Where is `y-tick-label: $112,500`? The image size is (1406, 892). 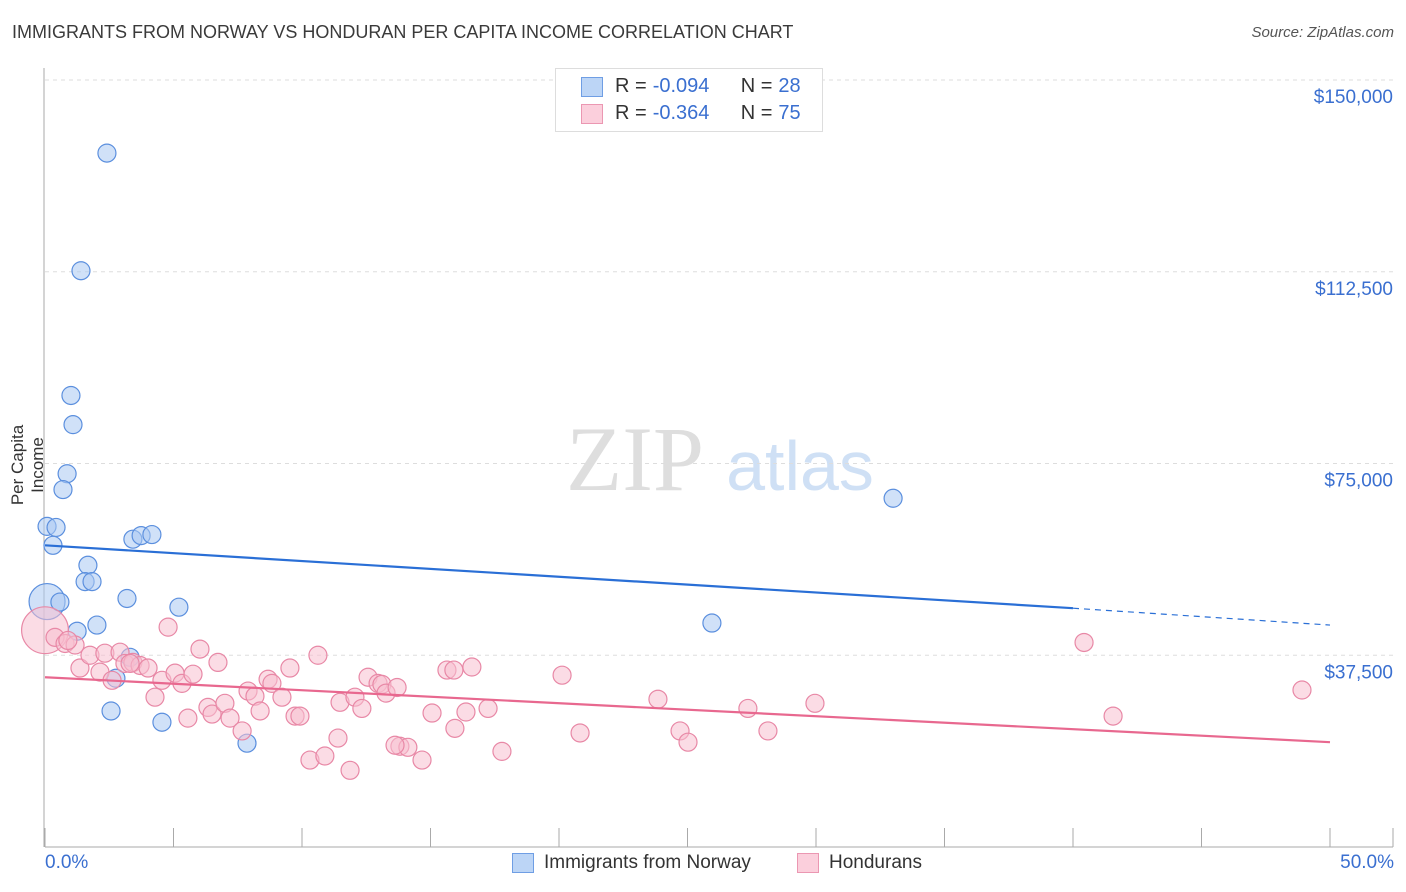 y-tick-label: $112,500 is located at coordinates (1354, 289).